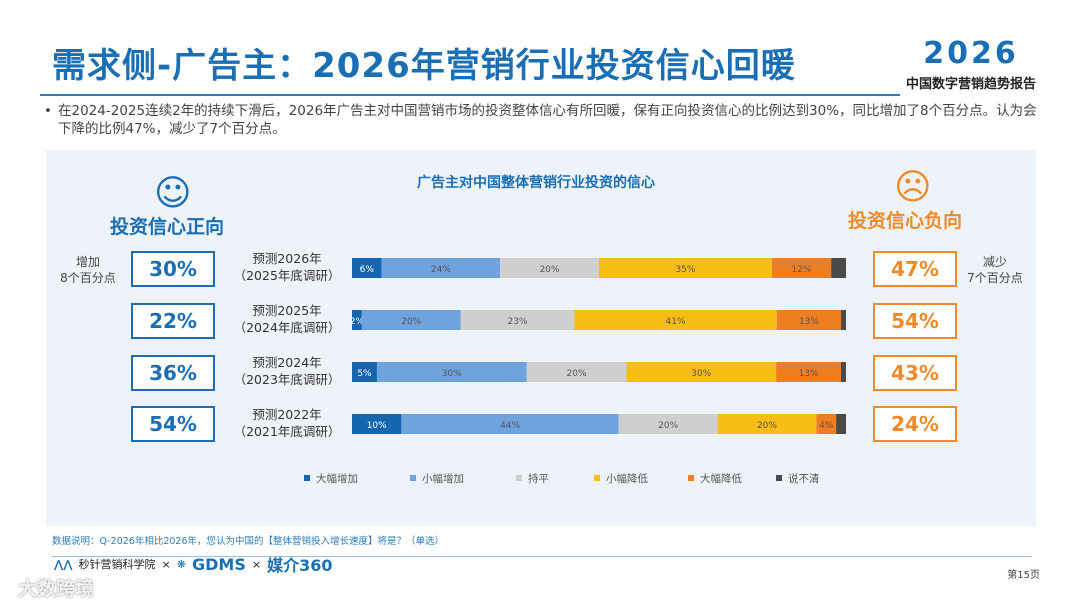 This screenshot has width=1080, height=608. I want to click on negative-value-2022: 24%, so click(915, 424).